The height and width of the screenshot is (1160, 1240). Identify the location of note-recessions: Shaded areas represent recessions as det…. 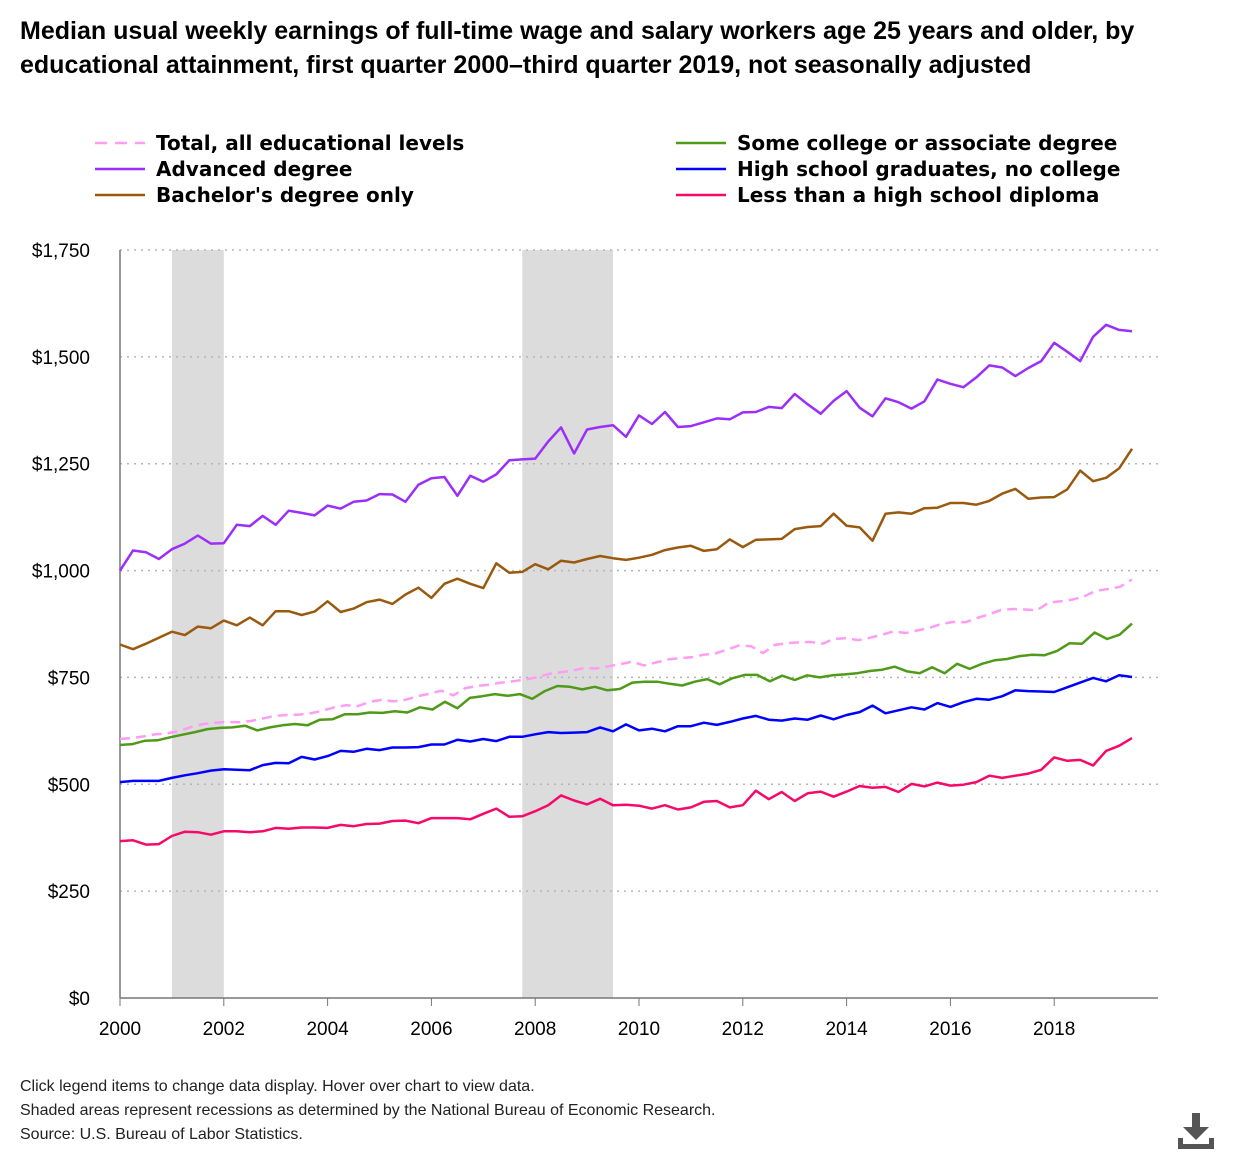
(368, 1110).